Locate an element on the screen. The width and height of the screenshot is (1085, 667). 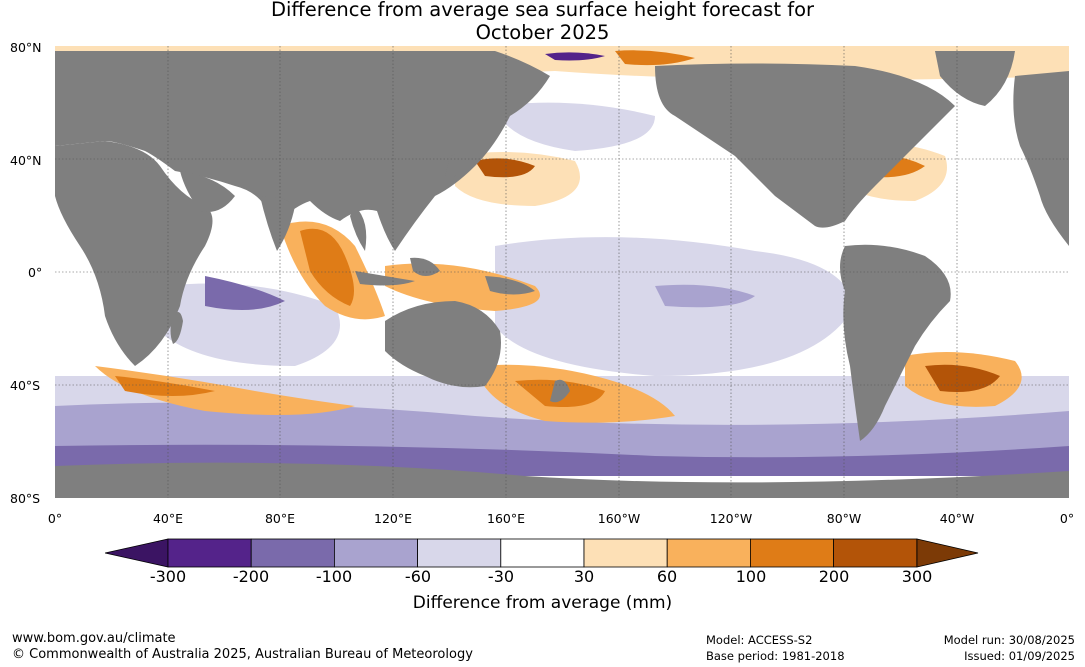
lat-label-40s: 40°S is located at coordinates (25, 385).